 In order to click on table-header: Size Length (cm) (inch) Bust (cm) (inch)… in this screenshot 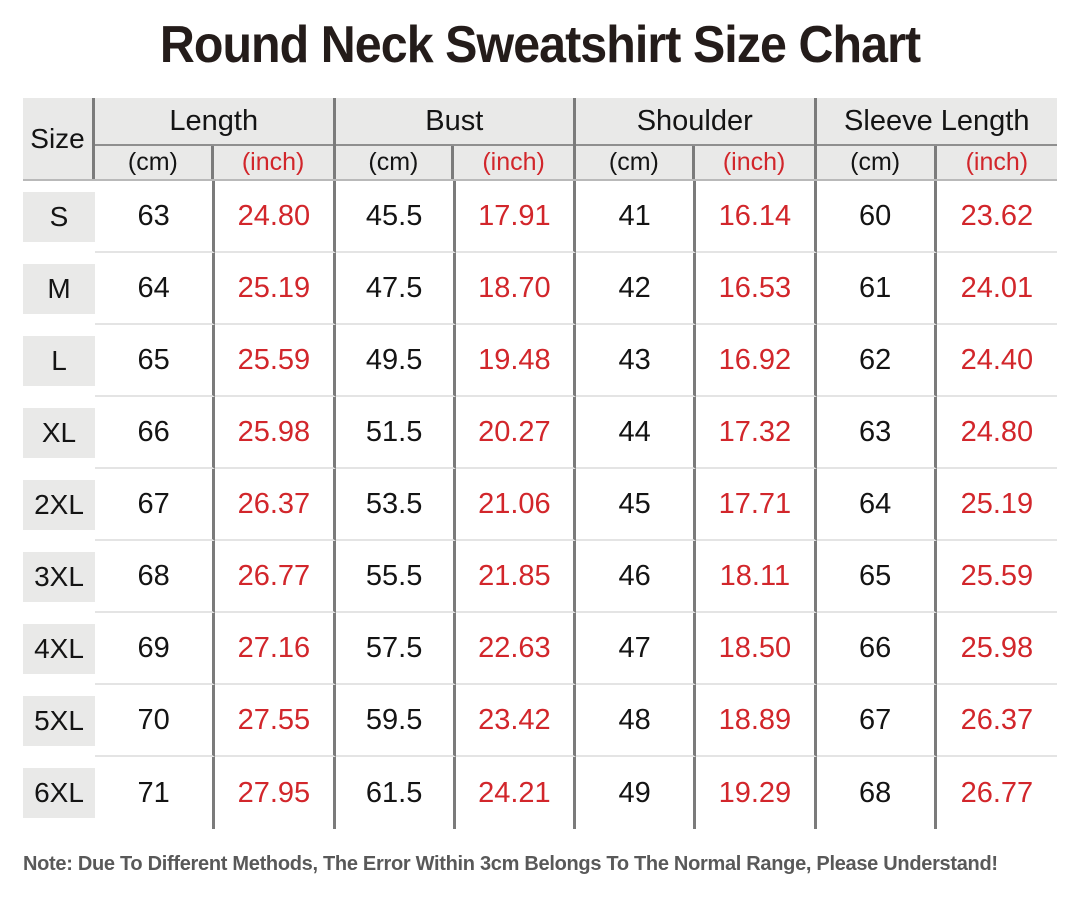, I will do `click(540, 139)`.